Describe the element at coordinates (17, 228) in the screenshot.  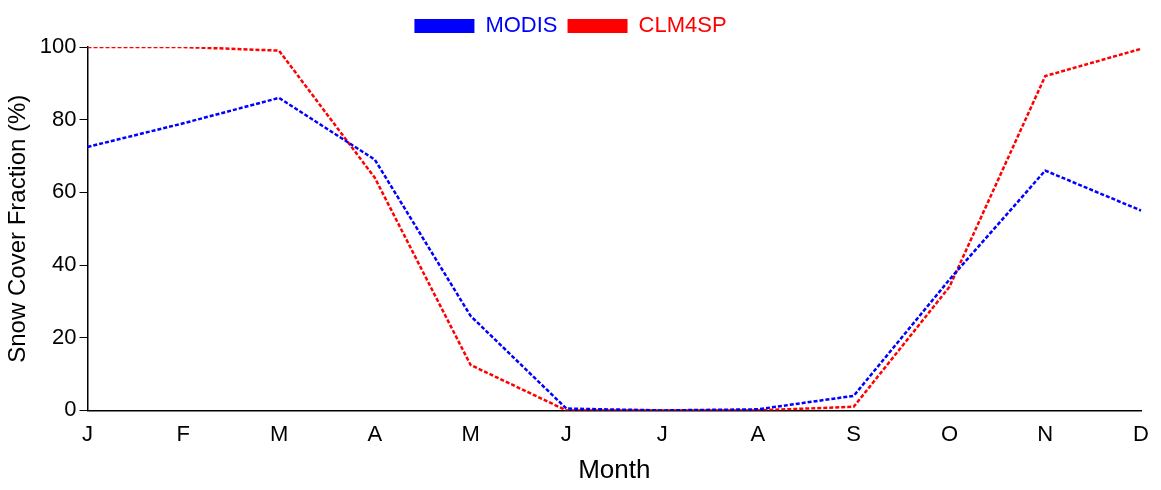
I see `y-axis-title: Snow Cover Fraction (%)` at that location.